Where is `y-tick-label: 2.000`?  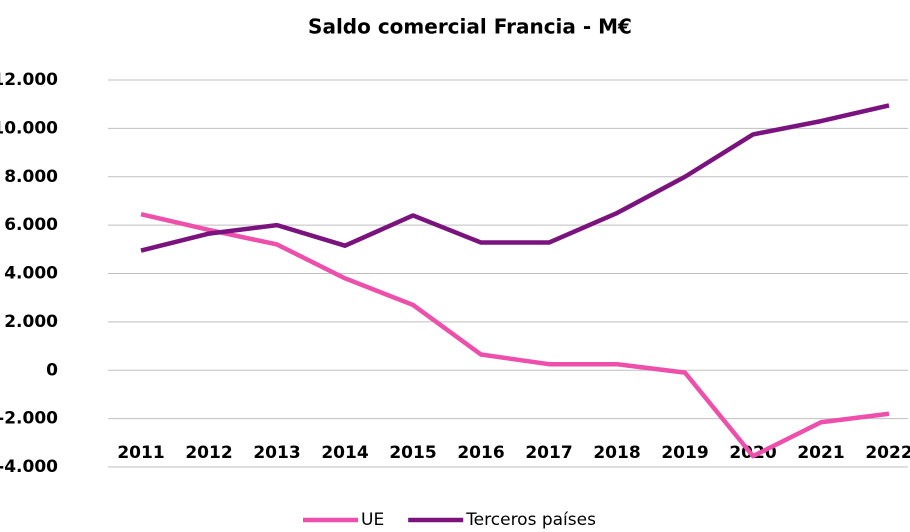
y-tick-label: 2.000 is located at coordinates (31, 322).